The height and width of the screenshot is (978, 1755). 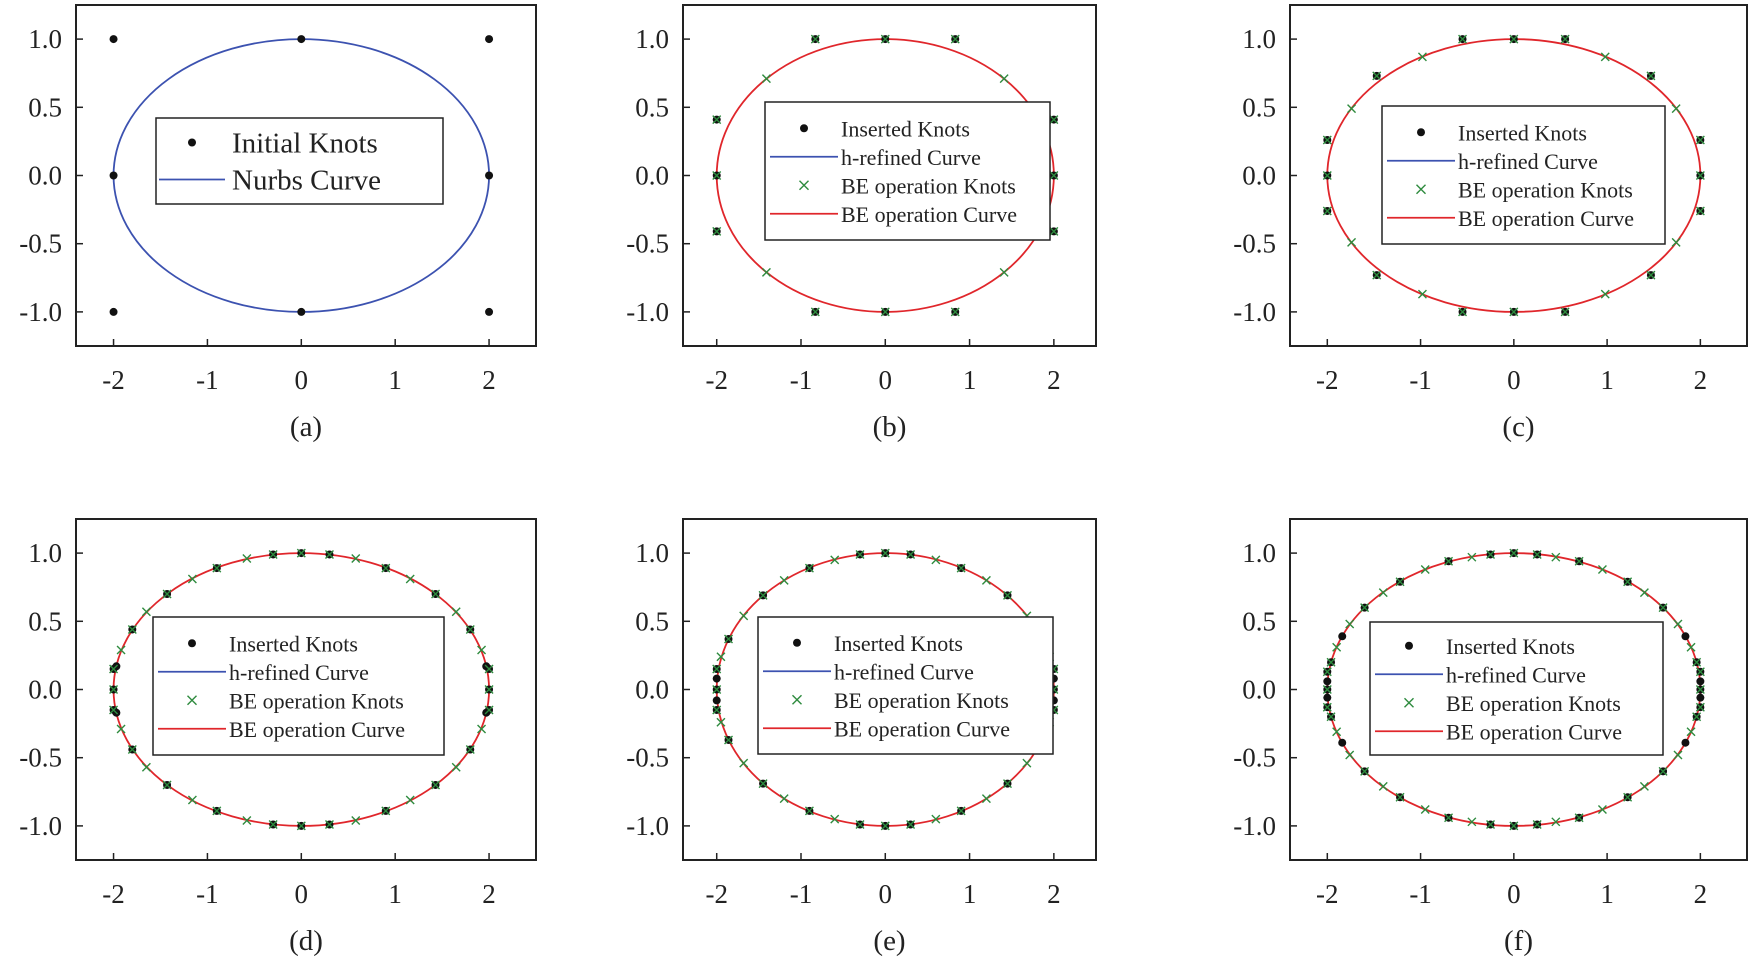 What do you see at coordinates (647, 758) in the screenshot?
I see `y-tick-label: -0.5` at bounding box center [647, 758].